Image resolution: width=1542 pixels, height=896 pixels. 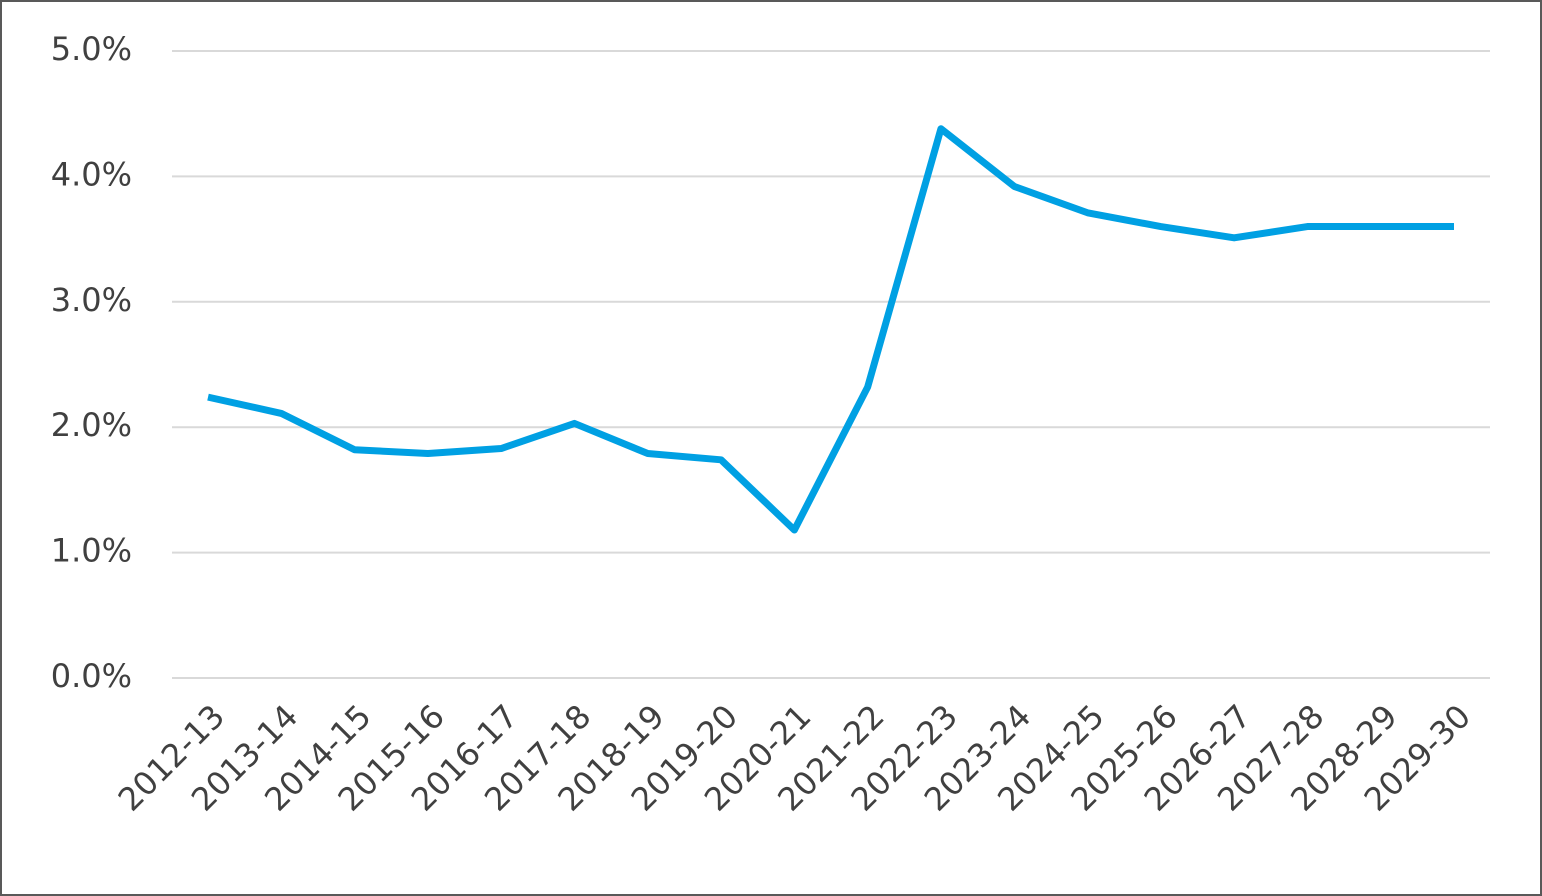 I want to click on y-tick-label: 5.0%, so click(x=91, y=49).